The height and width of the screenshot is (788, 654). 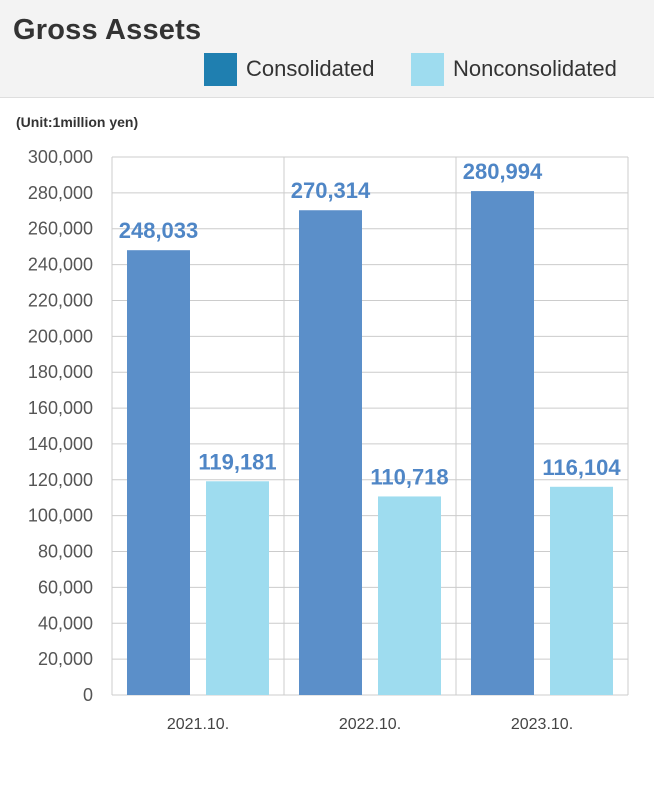 I want to click on y-tick-label: 100,000, so click(x=60, y=516).